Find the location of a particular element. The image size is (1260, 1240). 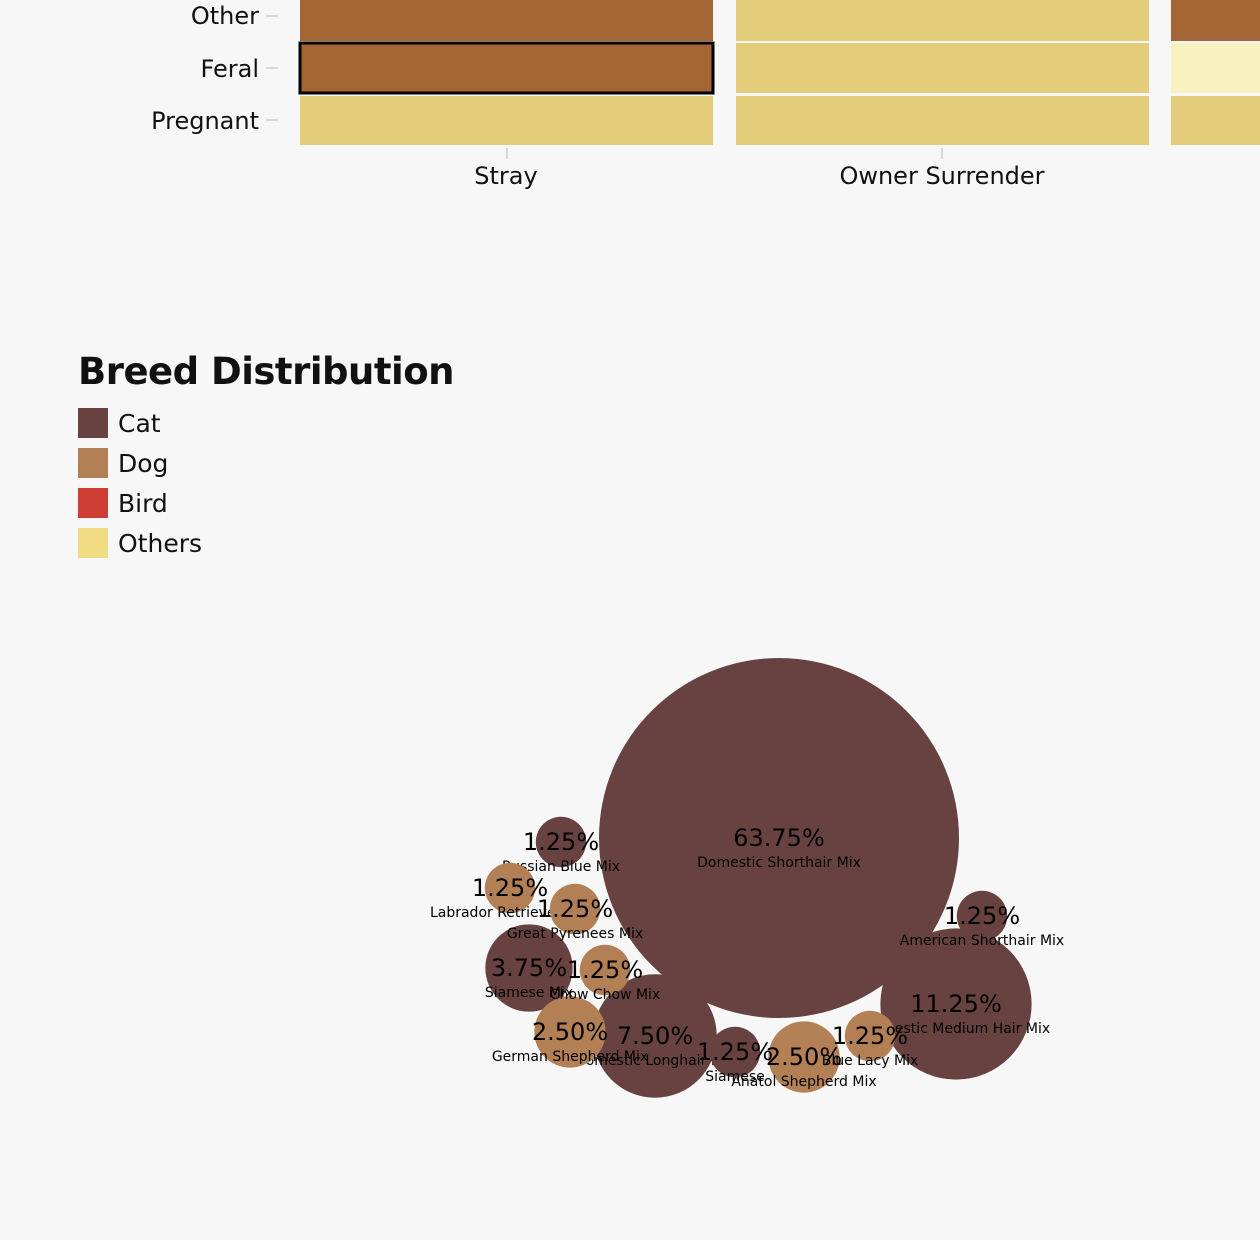

y-tick-label: Feral is located at coordinates (230, 69).